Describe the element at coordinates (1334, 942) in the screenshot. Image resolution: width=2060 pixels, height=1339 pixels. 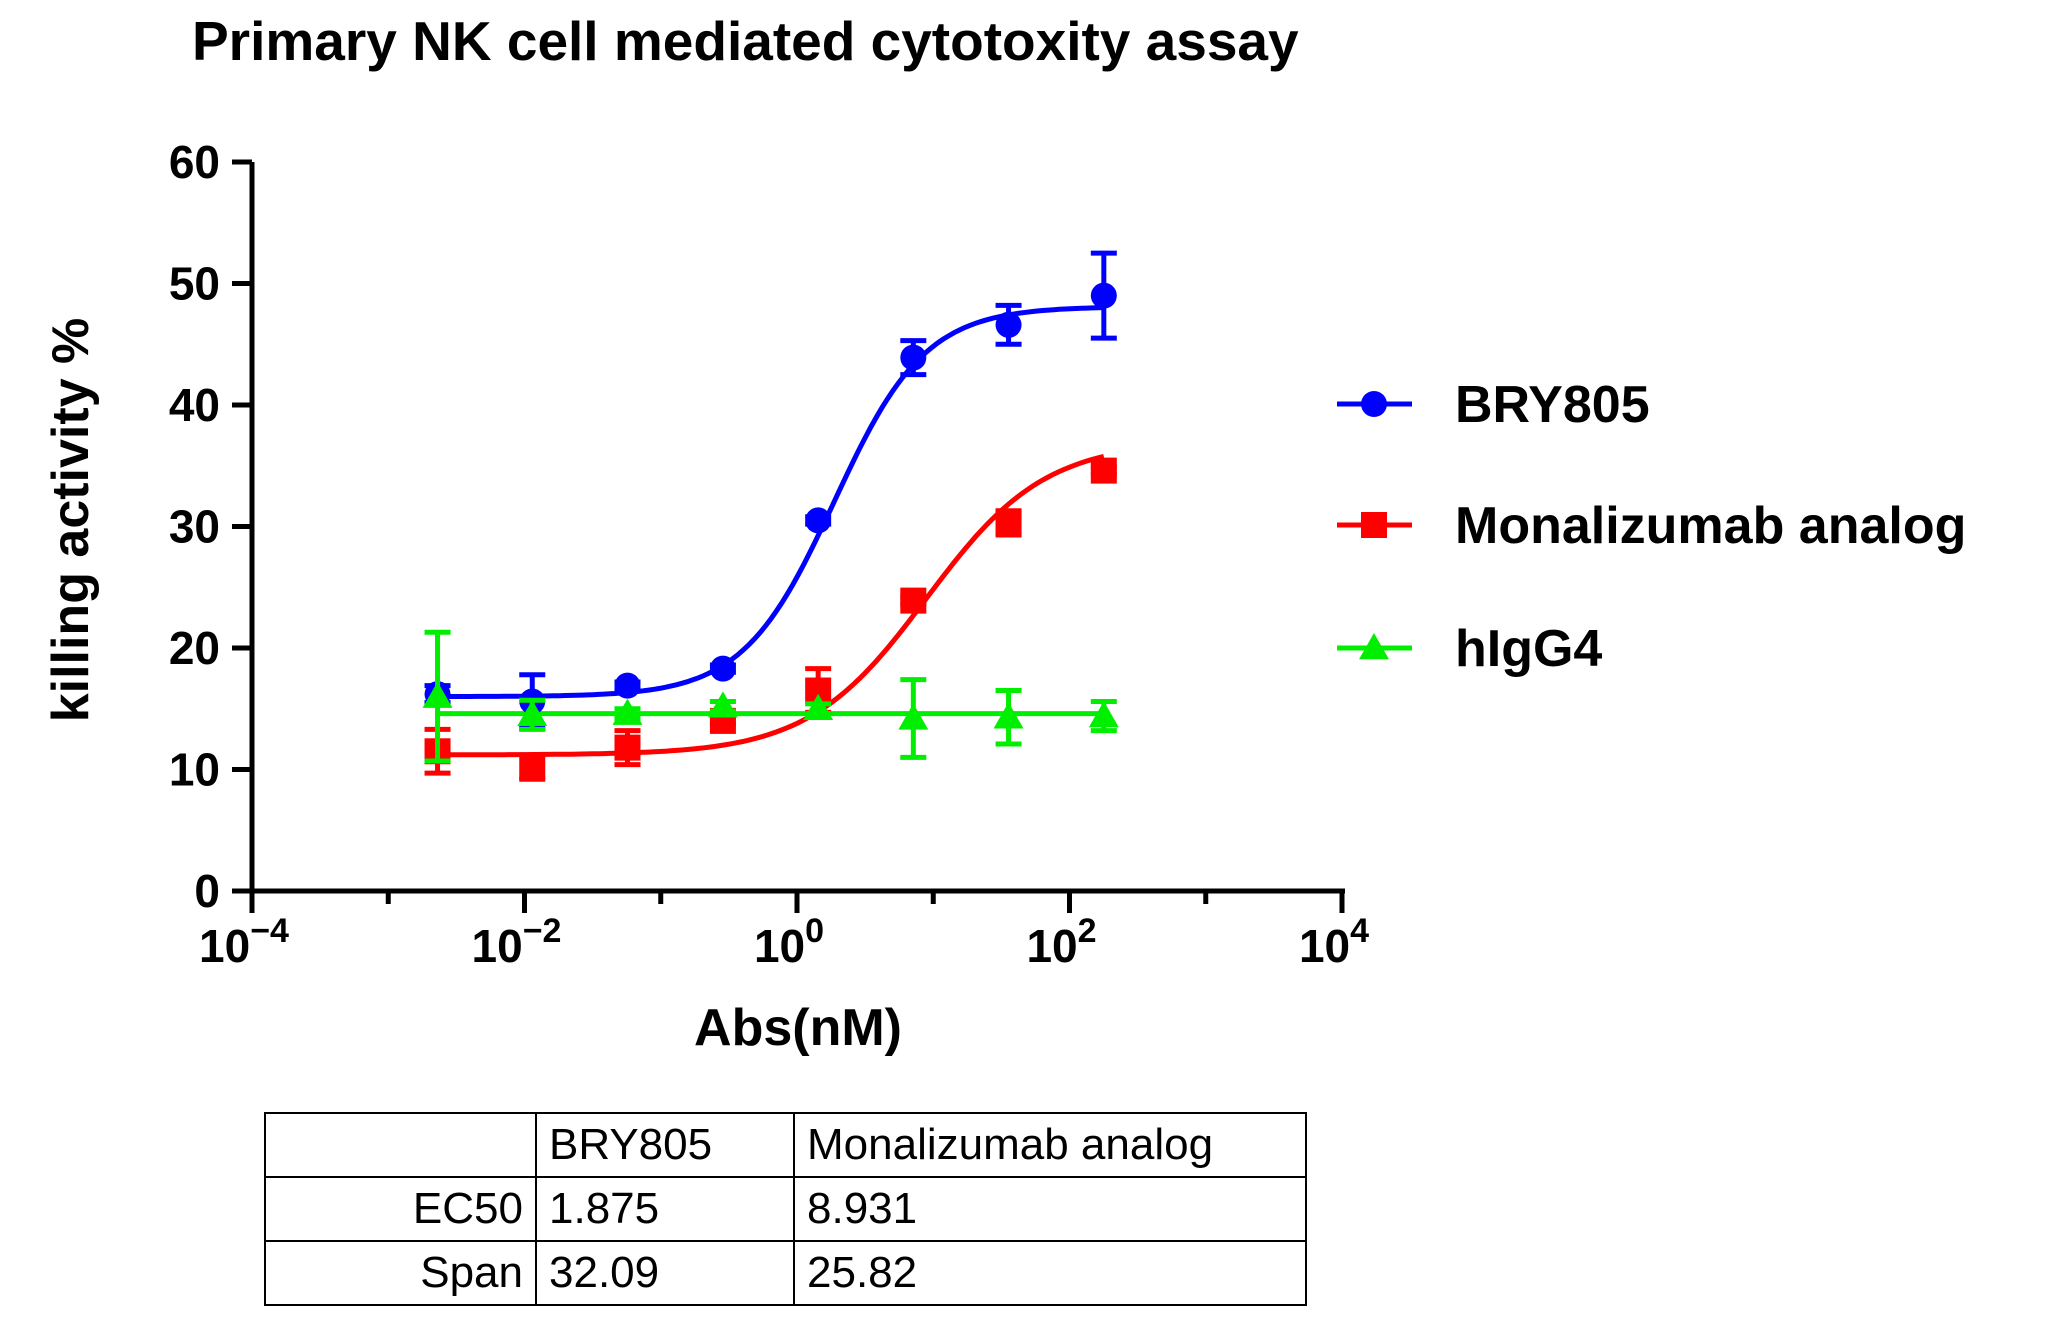
I see `x-tick-label: 10⁴` at that location.